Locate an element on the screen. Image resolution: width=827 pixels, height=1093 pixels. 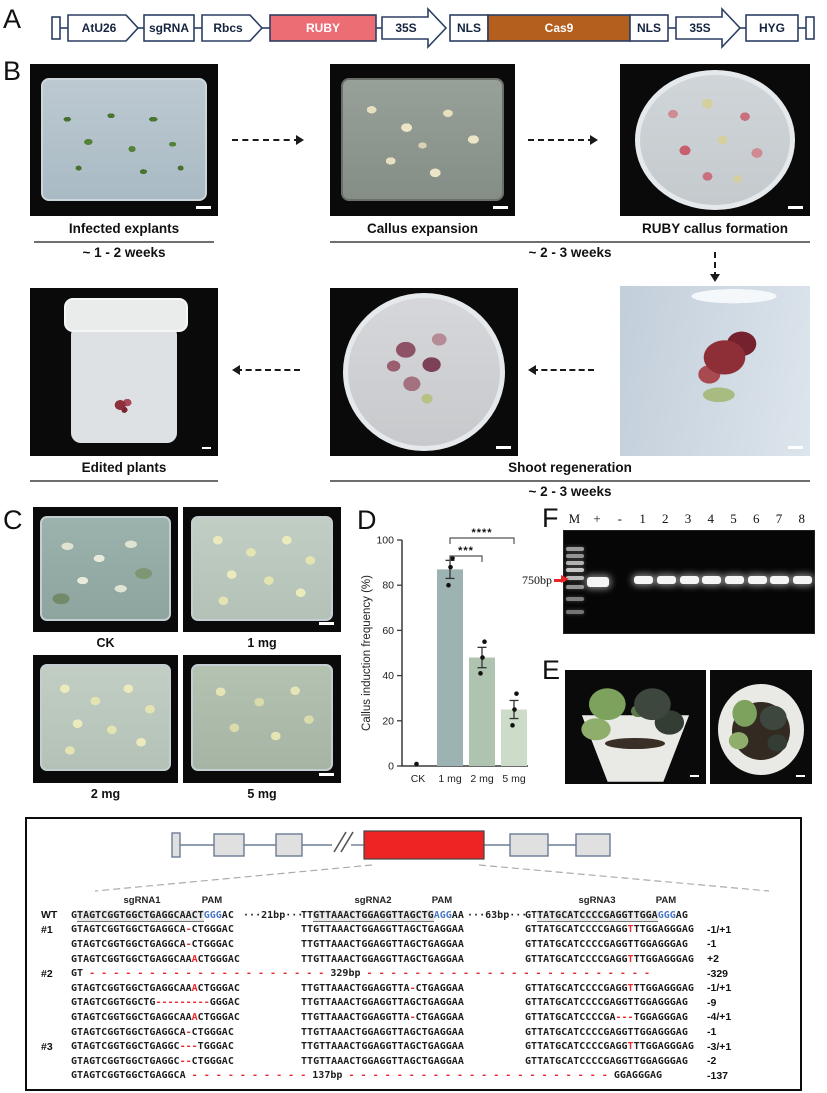
indel-annotation: -329 is located at coordinates (718, 973).